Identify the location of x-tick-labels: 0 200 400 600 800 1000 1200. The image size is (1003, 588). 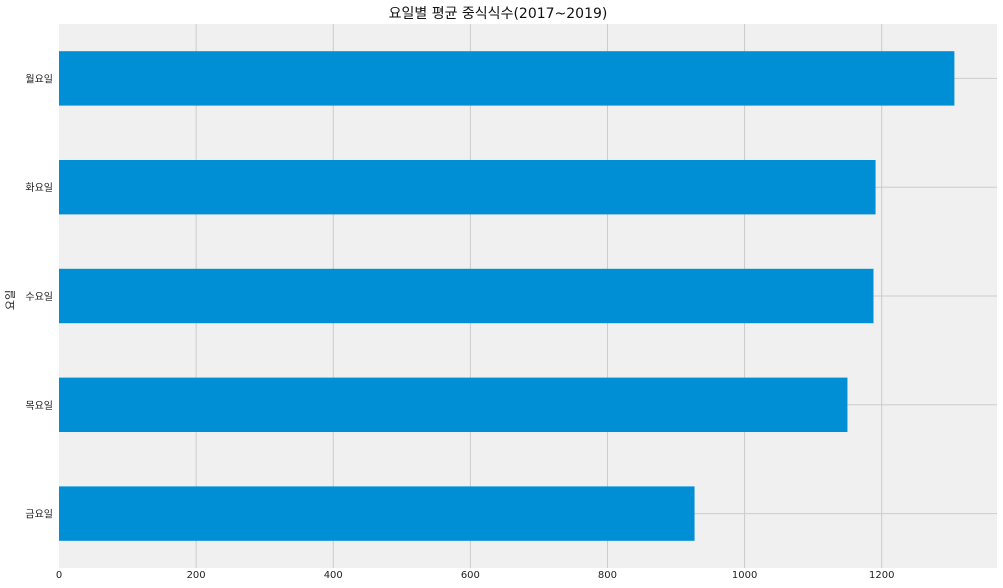
(475, 575).